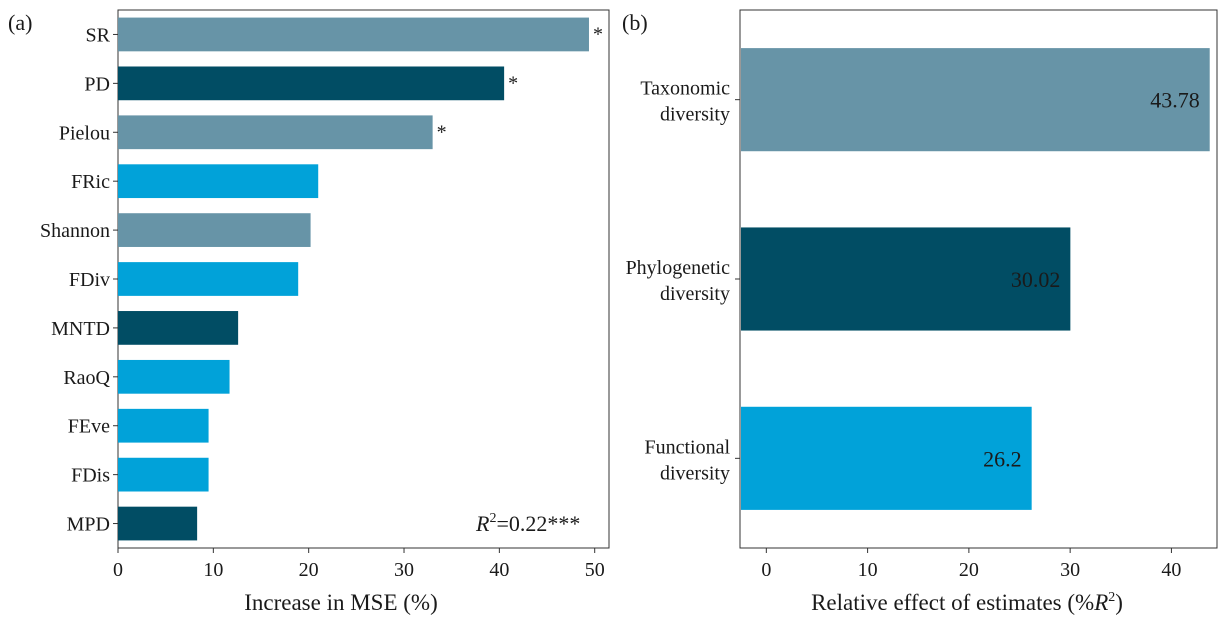 The height and width of the screenshot is (617, 1219). I want to click on bar-taxonomic, so click(975, 100).